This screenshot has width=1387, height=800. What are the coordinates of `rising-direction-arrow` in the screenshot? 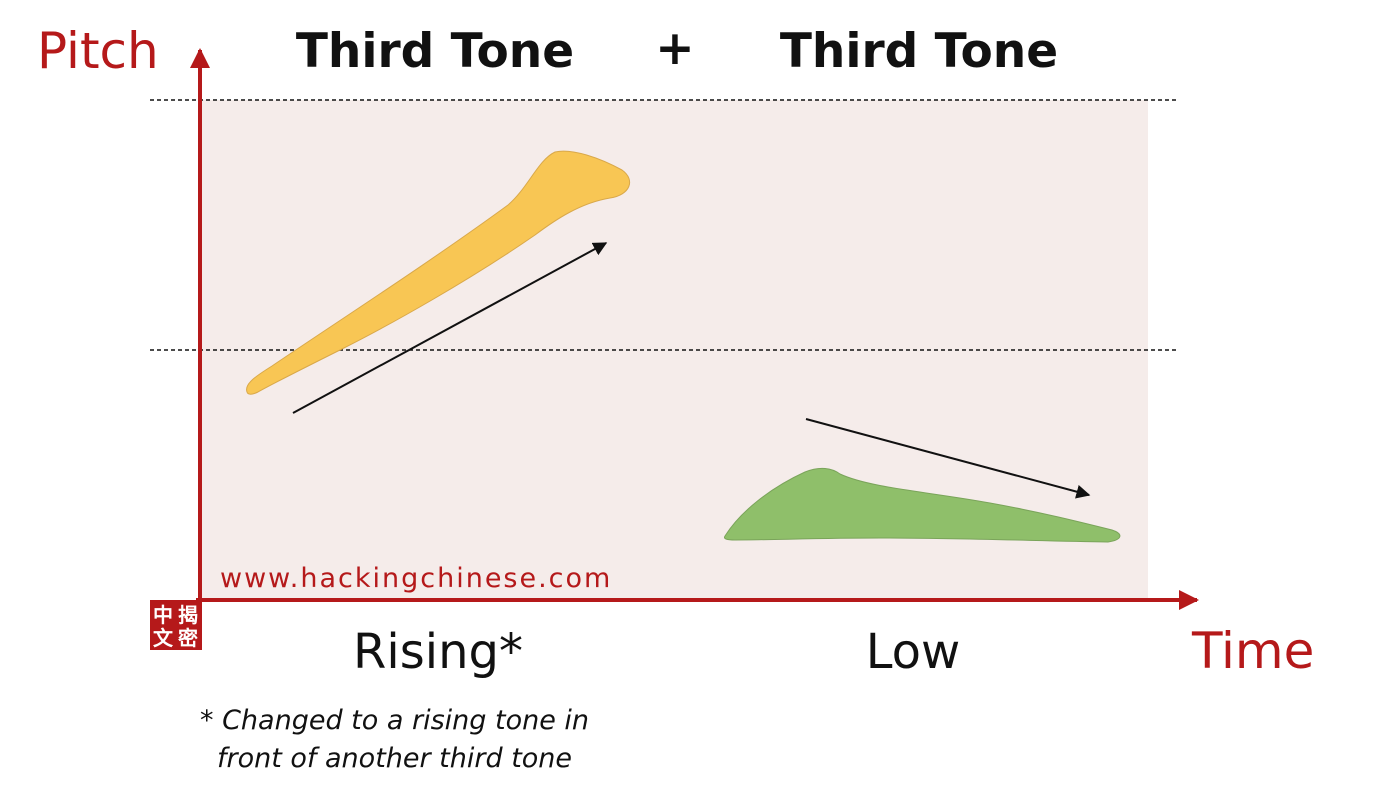 It's located at (450, 328).